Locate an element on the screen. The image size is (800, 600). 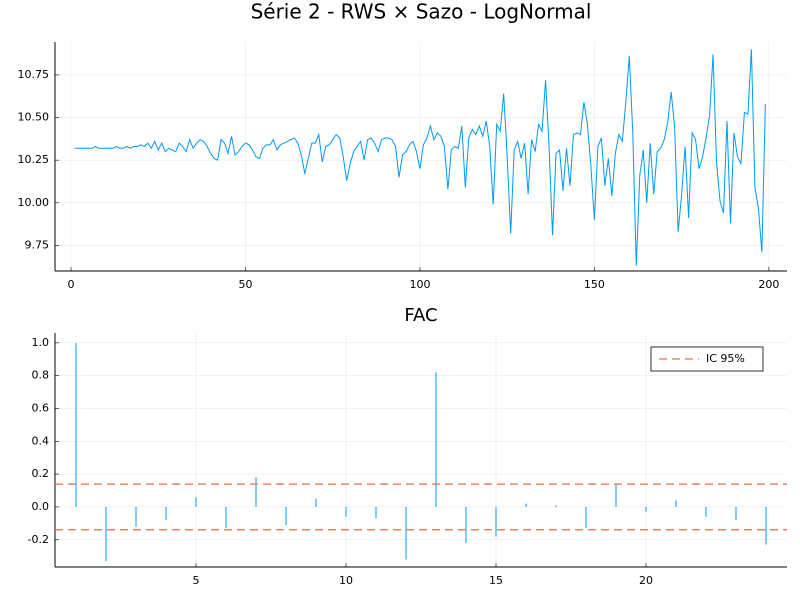
x-tick-label: 100 is located at coordinates (419, 284).